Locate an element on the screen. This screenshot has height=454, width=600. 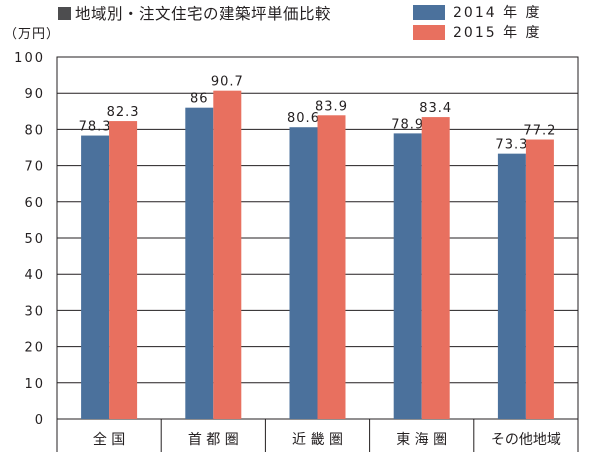
data-label: 86 is located at coordinates (199, 99).